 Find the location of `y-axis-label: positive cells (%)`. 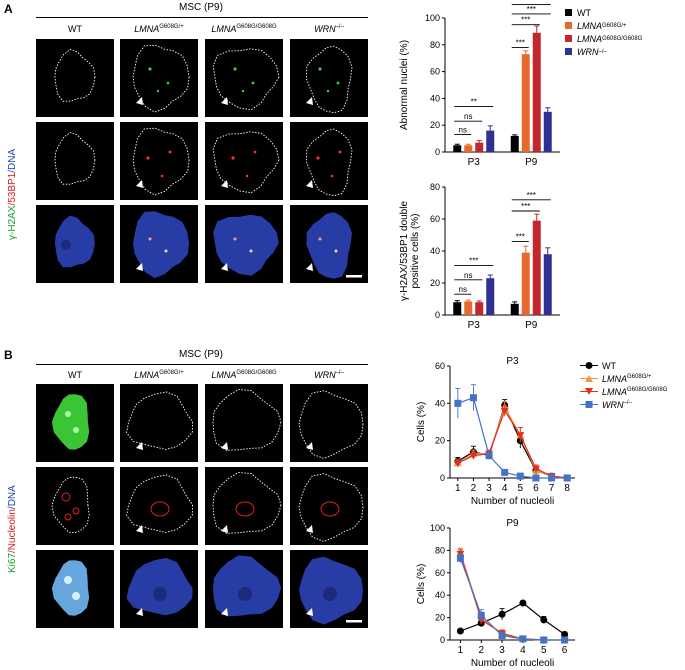

y-axis-label: positive cells (%) is located at coordinates (415, 250).